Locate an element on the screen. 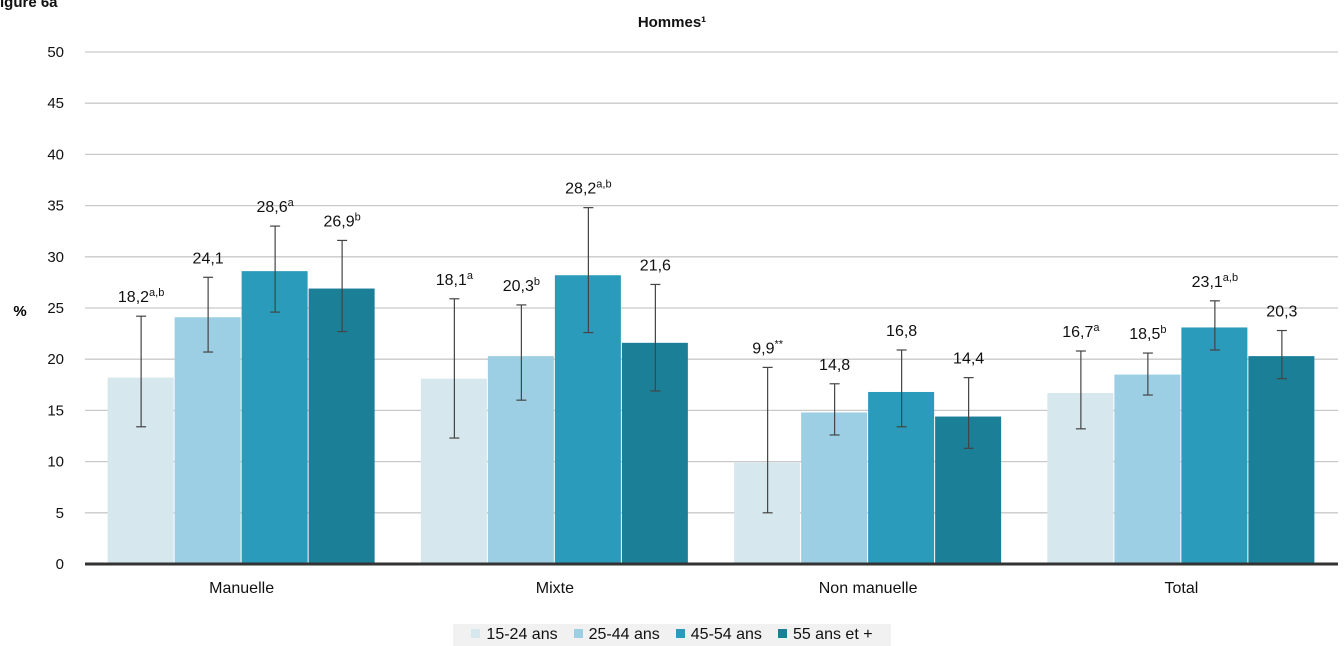  y-tick-label: 15 is located at coordinates (55, 410).